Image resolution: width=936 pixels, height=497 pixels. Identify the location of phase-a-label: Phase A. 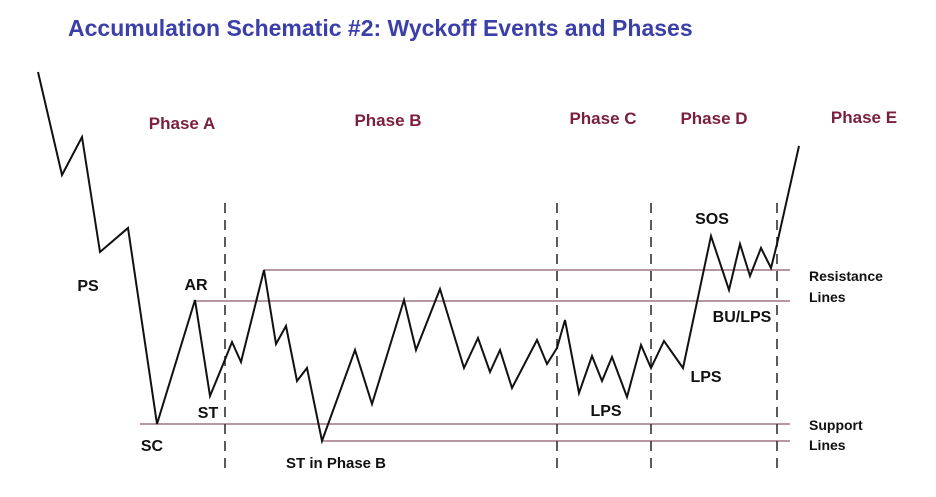
(182, 123).